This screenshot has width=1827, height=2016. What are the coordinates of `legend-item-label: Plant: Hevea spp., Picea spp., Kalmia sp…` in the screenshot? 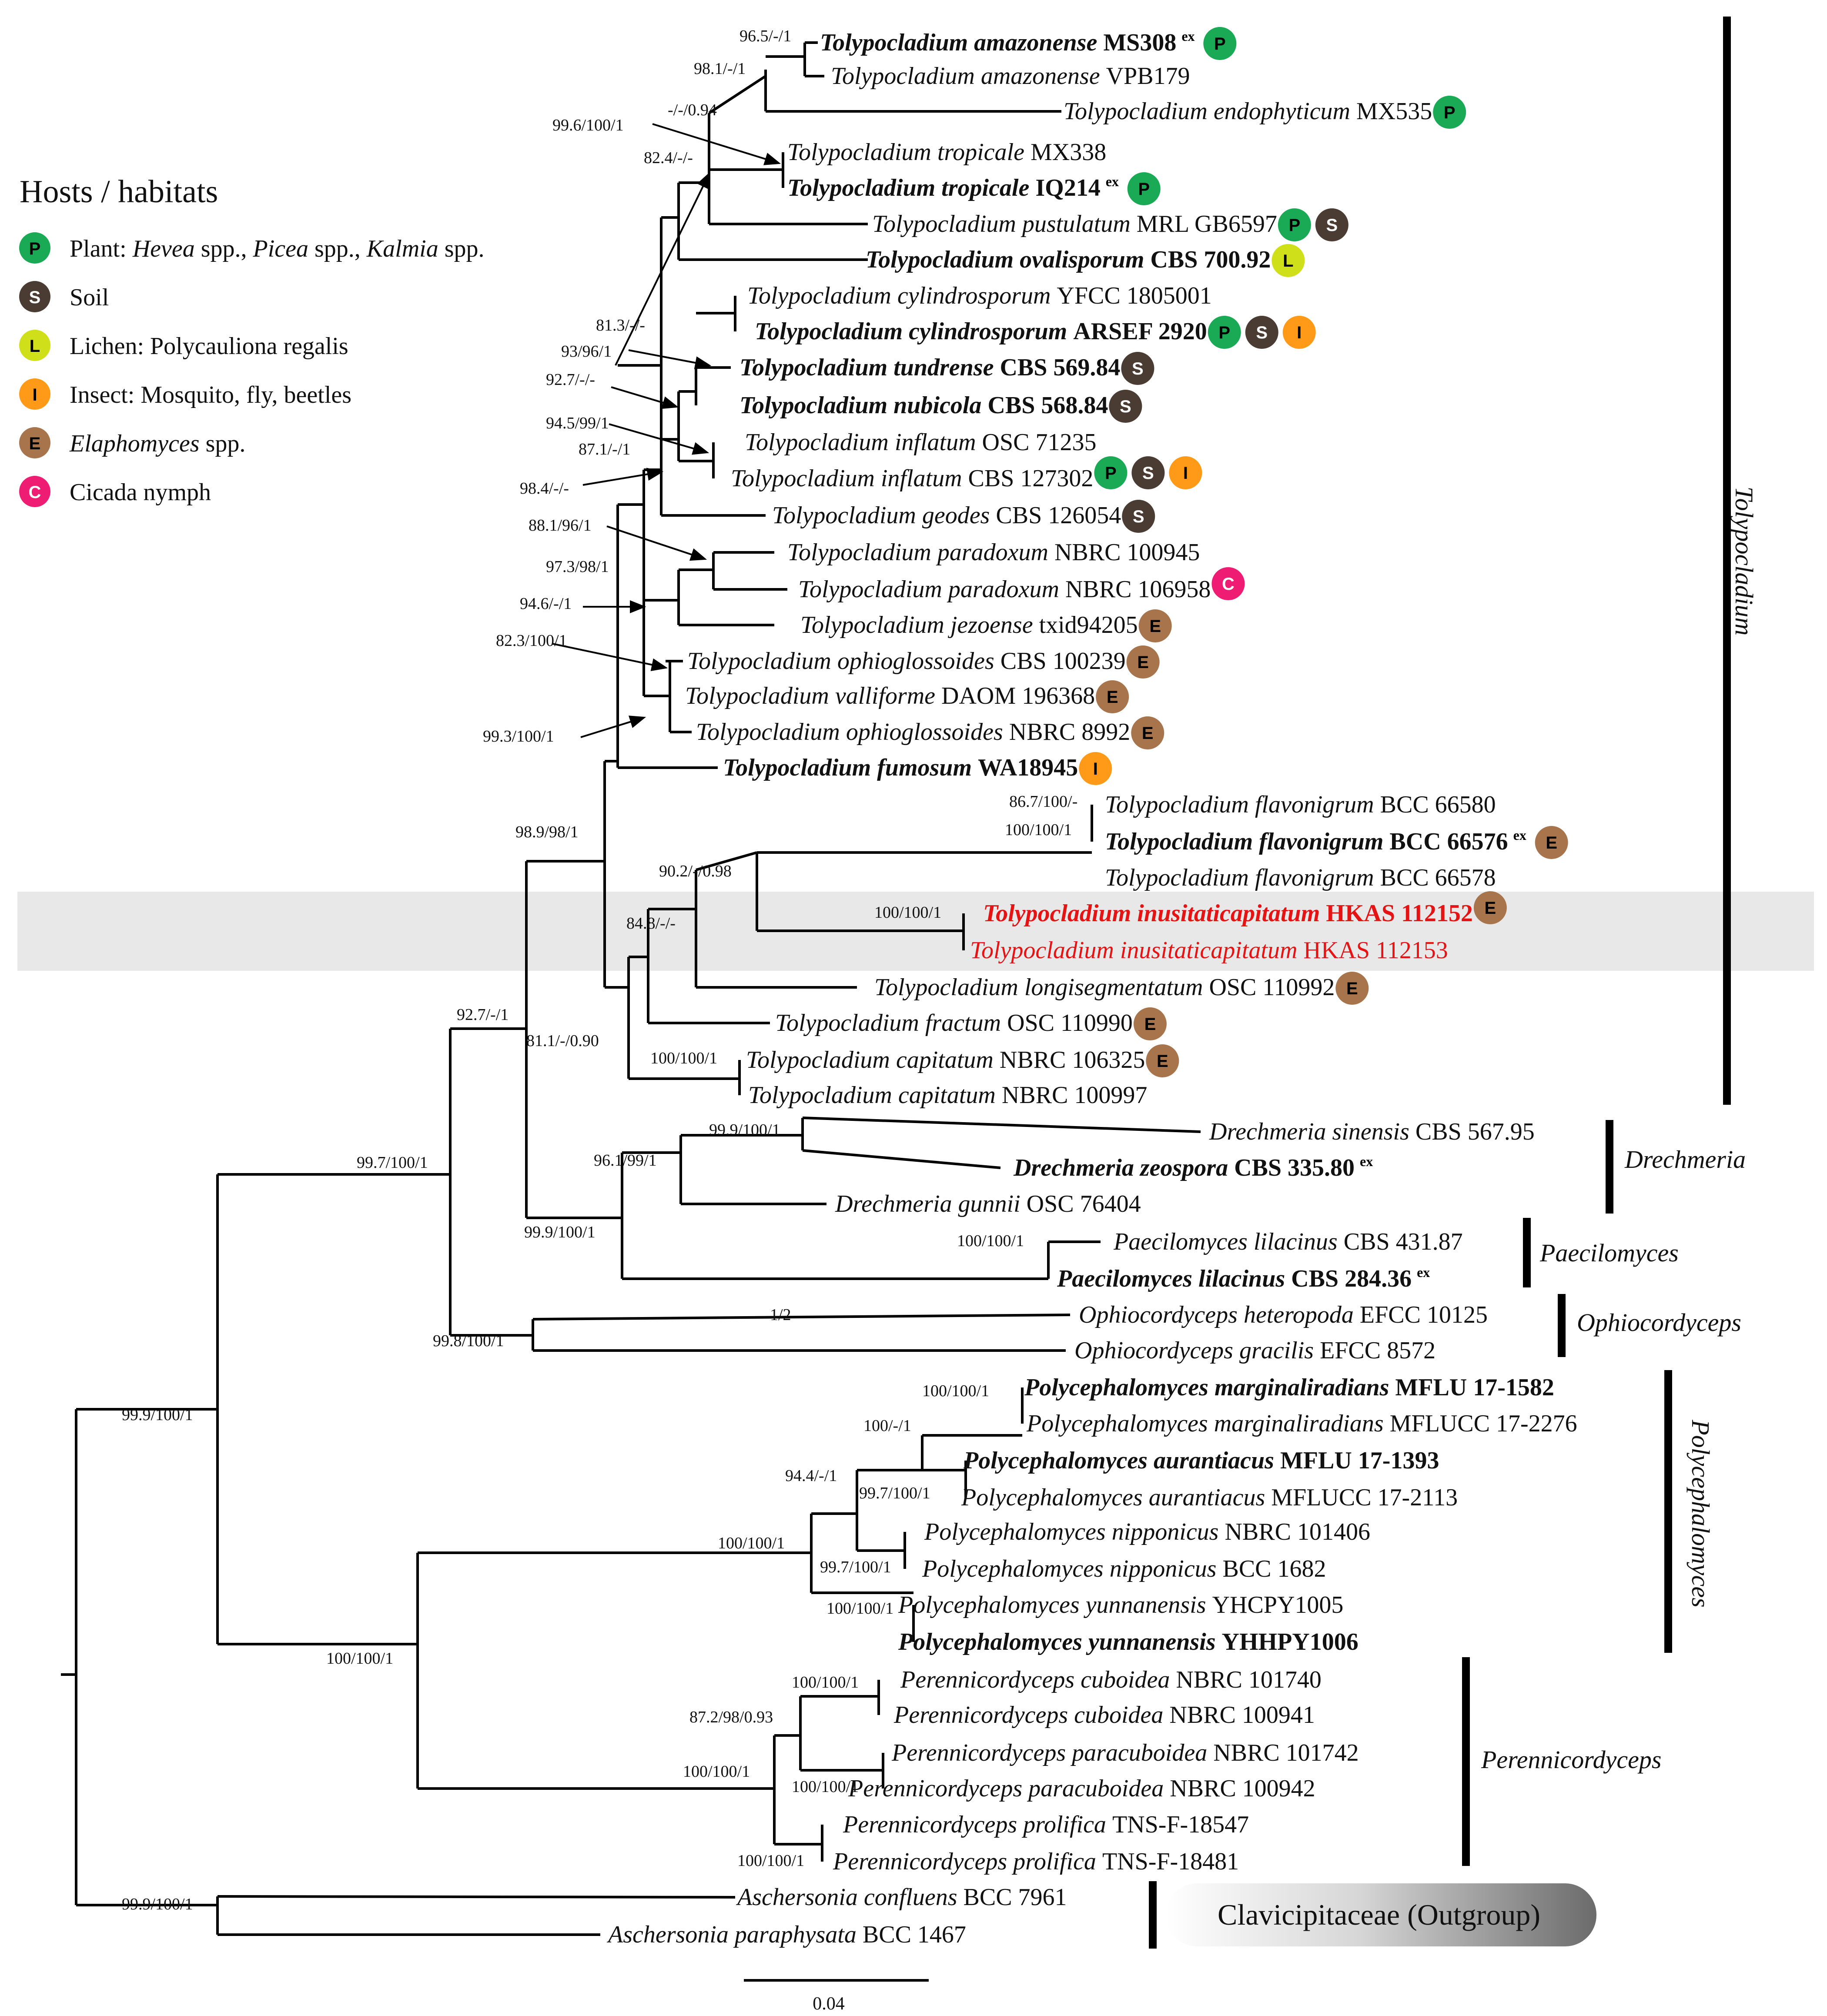 It's located at (277, 248).